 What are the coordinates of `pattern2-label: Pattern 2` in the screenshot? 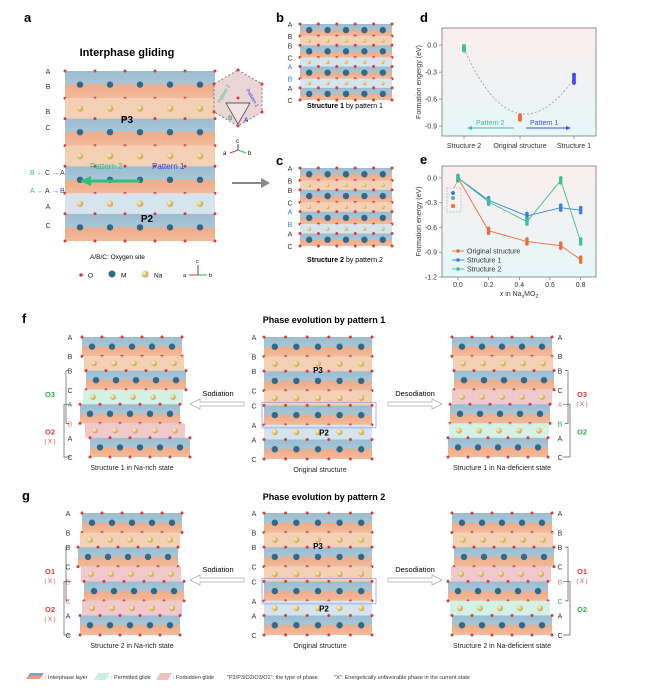 It's located at (106, 166).